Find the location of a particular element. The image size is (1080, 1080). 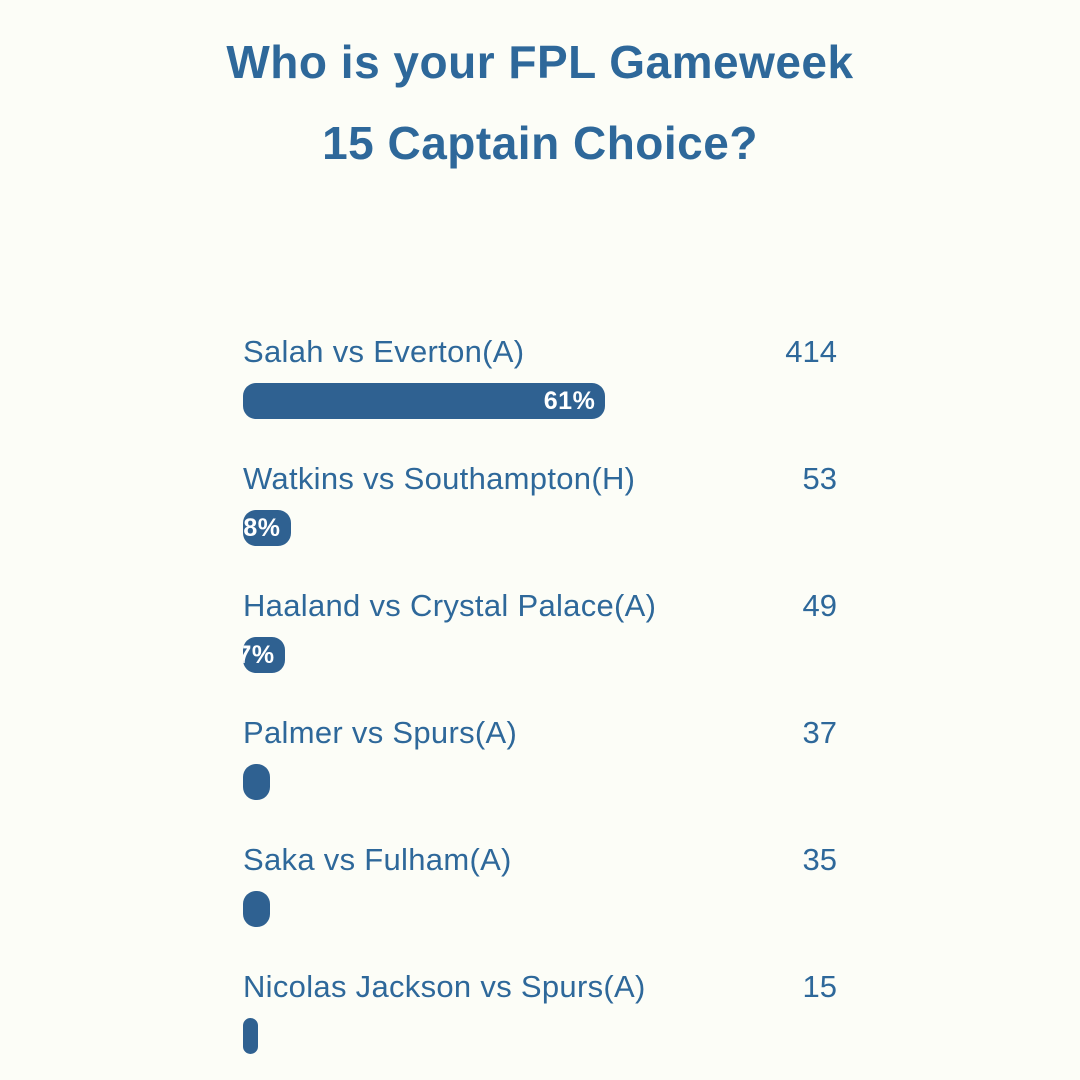

poll-option-label: Watkins vs Southampton(H) is located at coordinates (439, 478).